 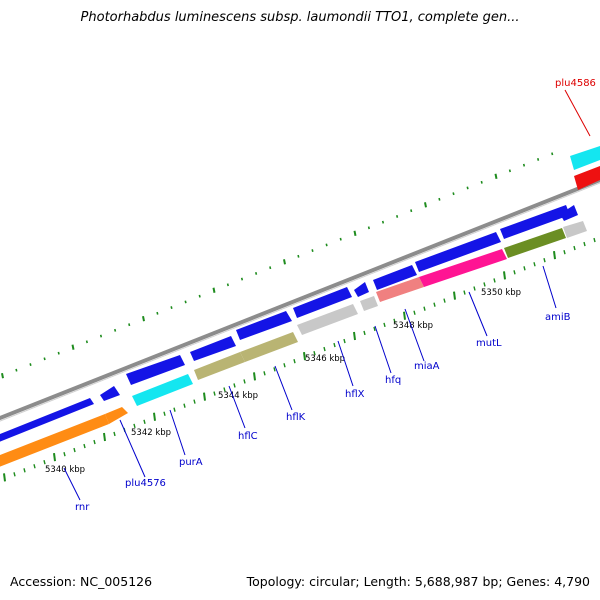 I want to click on gene-label-hflK: hflK, so click(x=296, y=417).